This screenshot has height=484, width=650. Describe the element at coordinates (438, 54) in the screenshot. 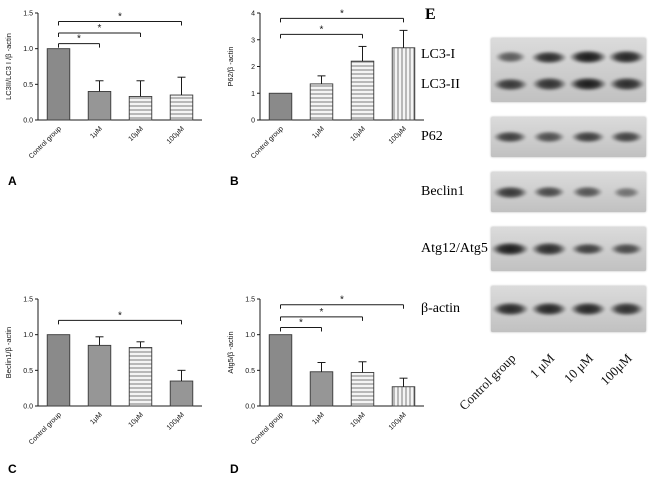

I see `blot-label: LC3-I` at that location.